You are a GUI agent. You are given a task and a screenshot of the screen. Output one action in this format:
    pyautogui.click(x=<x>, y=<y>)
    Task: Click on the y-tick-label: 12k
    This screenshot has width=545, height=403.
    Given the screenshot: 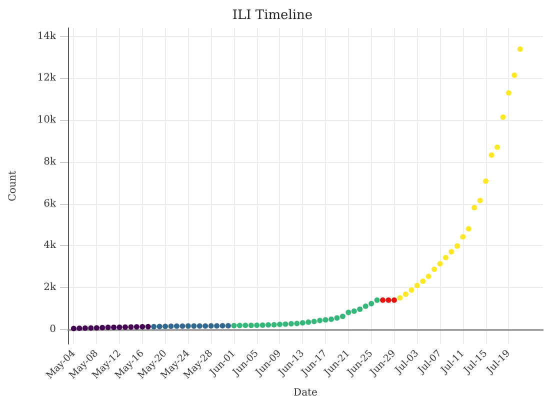 What is the action you would take?
    pyautogui.click(x=47, y=78)
    